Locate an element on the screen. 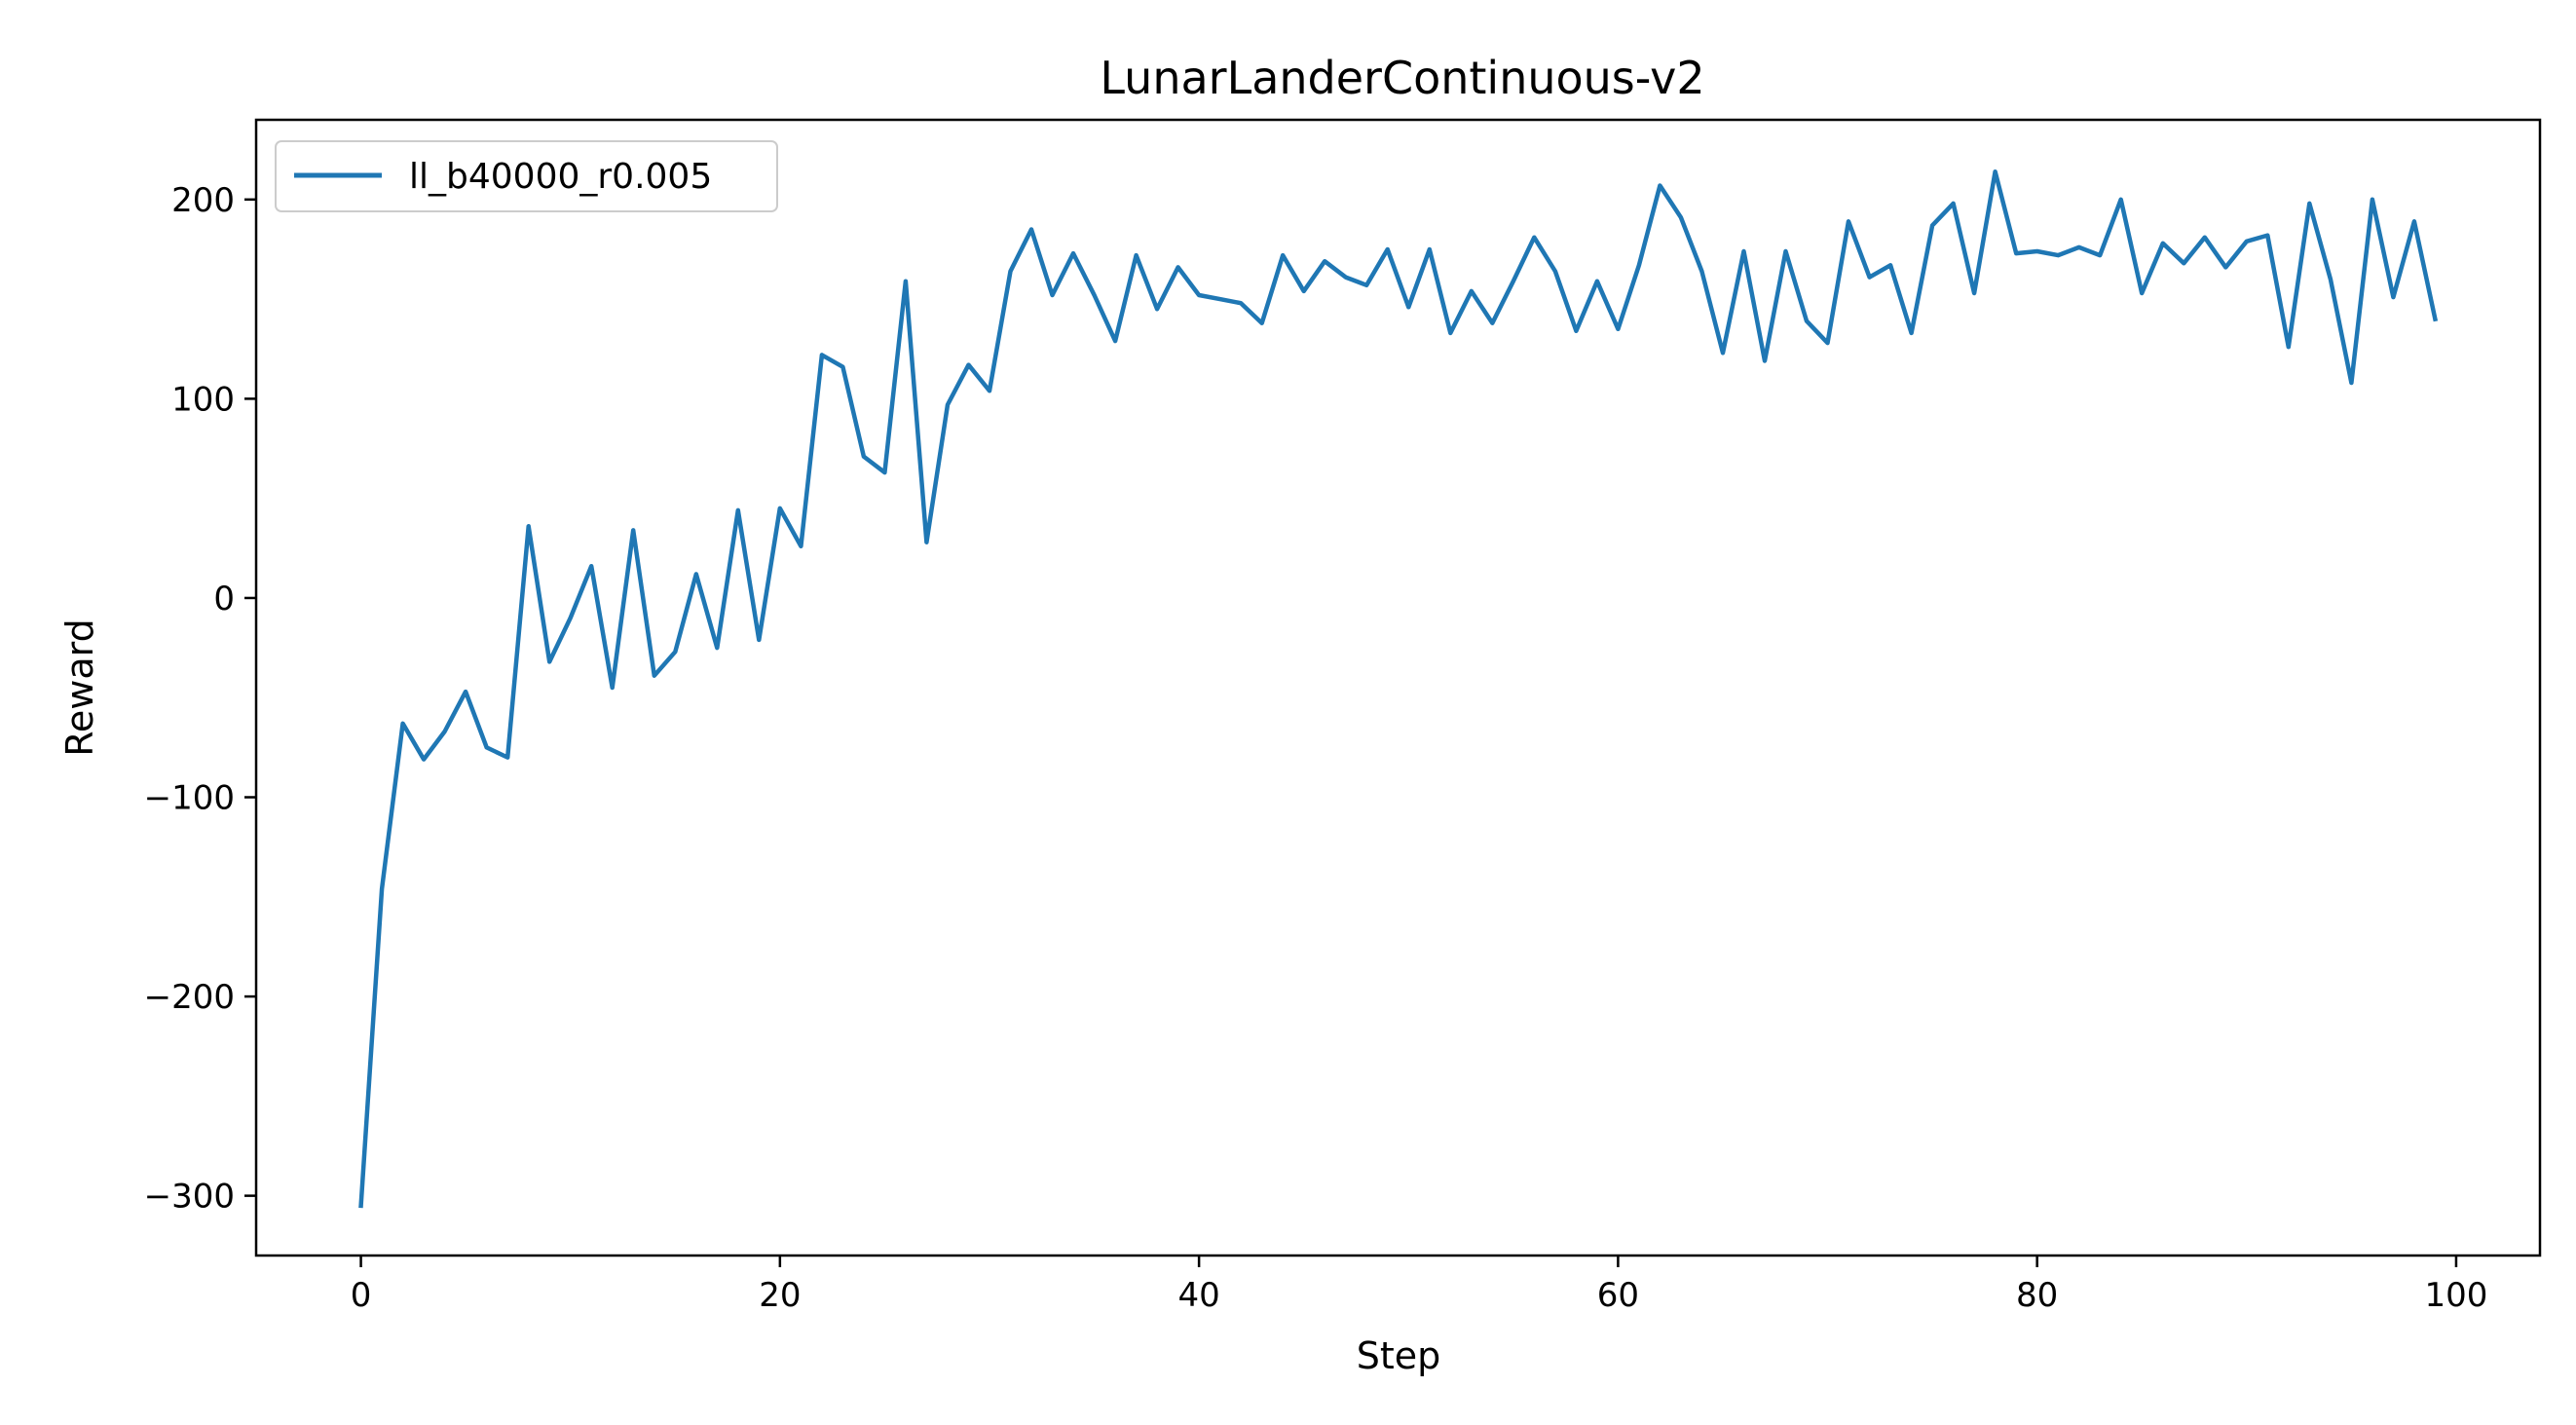  legend-box is located at coordinates (526, 176).